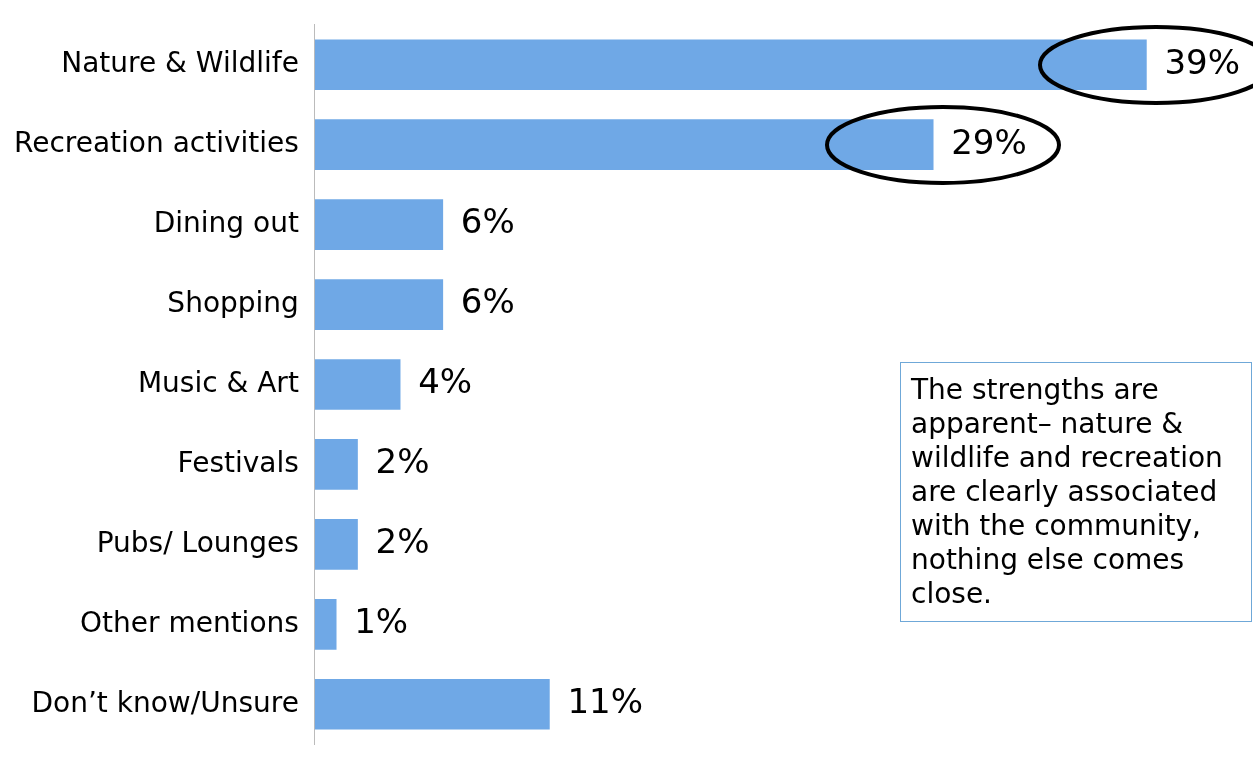  Describe the element at coordinates (165, 702) in the screenshot. I see `y-tick-label: Don’t know/Unsure` at that location.